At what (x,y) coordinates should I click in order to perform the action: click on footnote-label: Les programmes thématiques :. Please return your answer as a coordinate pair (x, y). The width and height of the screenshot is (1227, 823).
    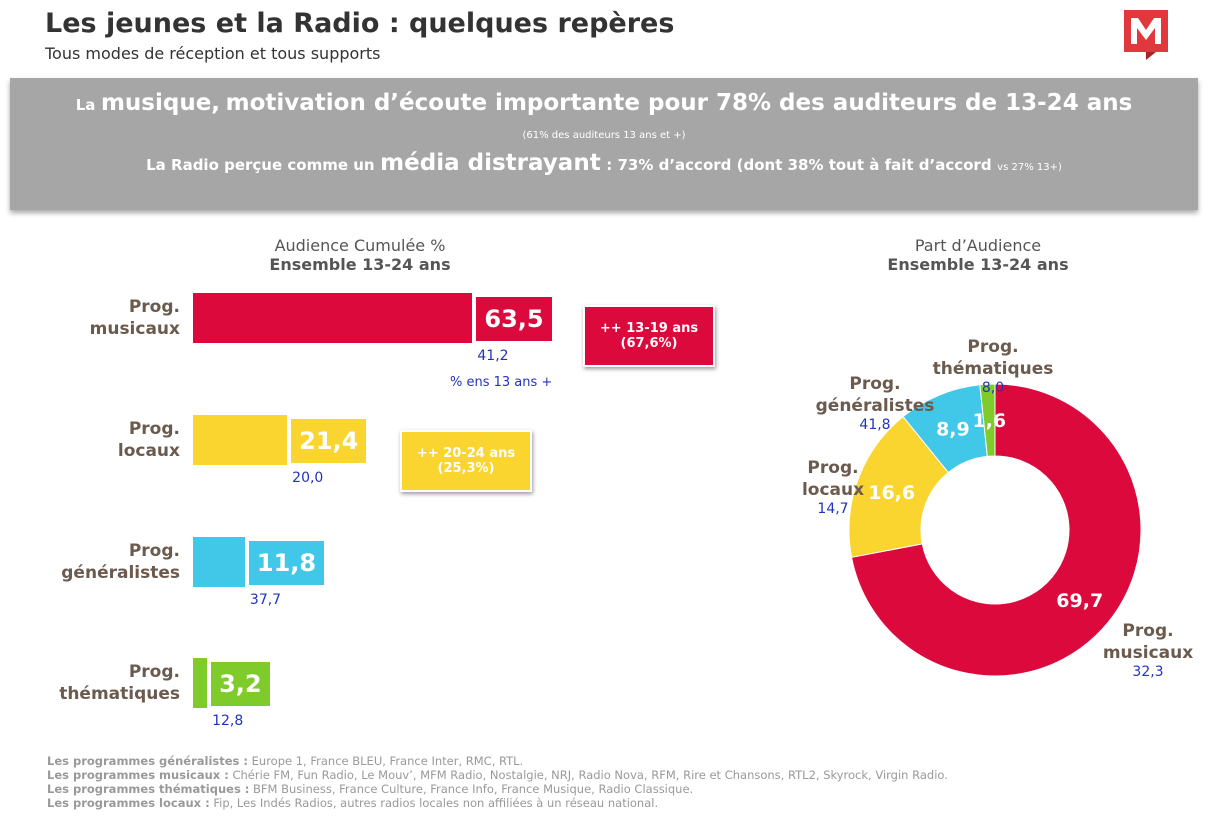
    Looking at the image, I should click on (148, 789).